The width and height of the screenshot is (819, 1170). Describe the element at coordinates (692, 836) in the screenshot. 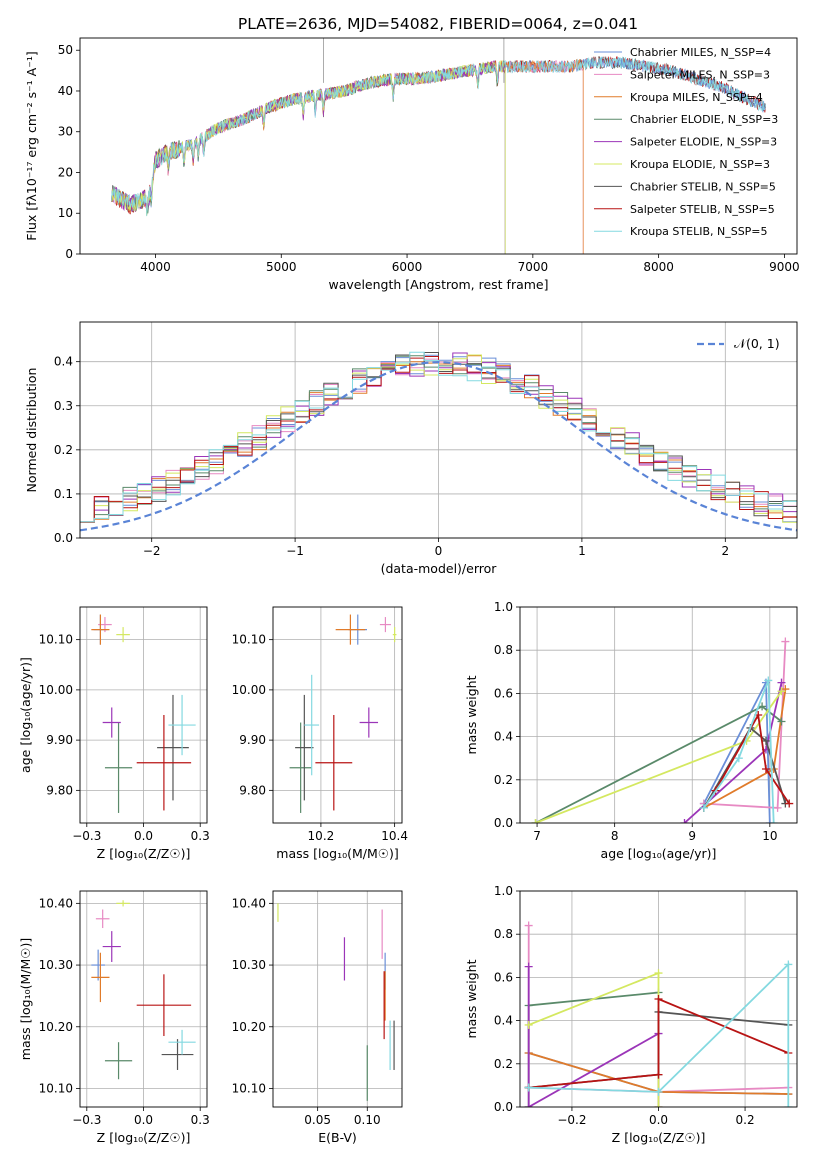

I see `x-tick-label: 9` at that location.